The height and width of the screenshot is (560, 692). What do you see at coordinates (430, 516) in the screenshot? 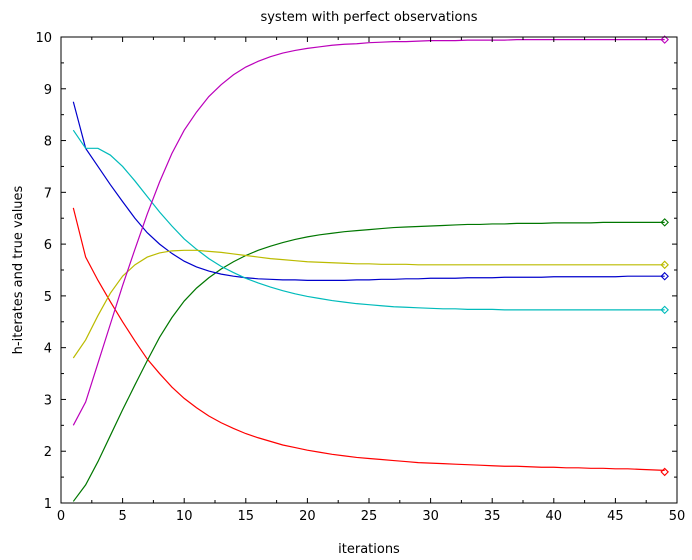
I see `x-tick-label: 30` at bounding box center [430, 516].